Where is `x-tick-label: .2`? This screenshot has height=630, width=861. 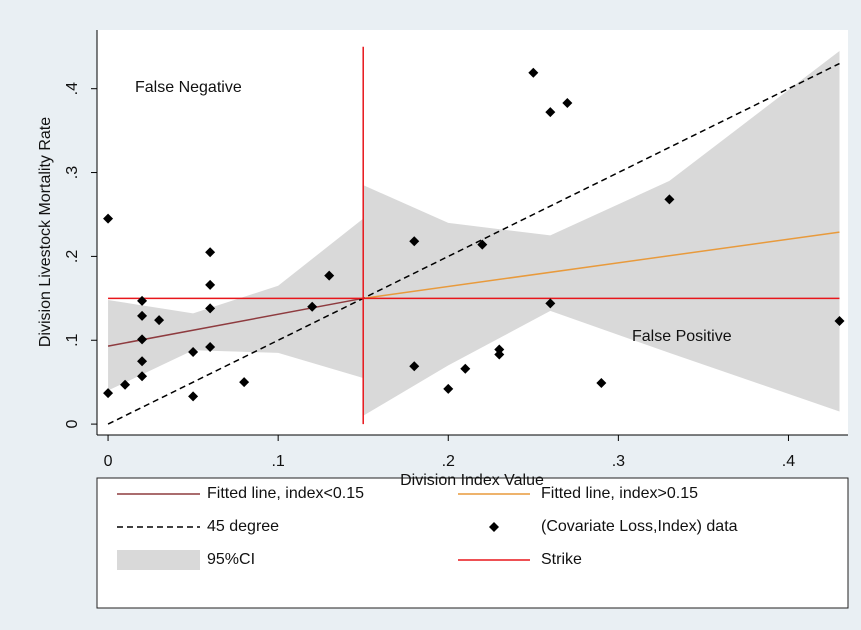
x-tick-label: .2 is located at coordinates (448, 461).